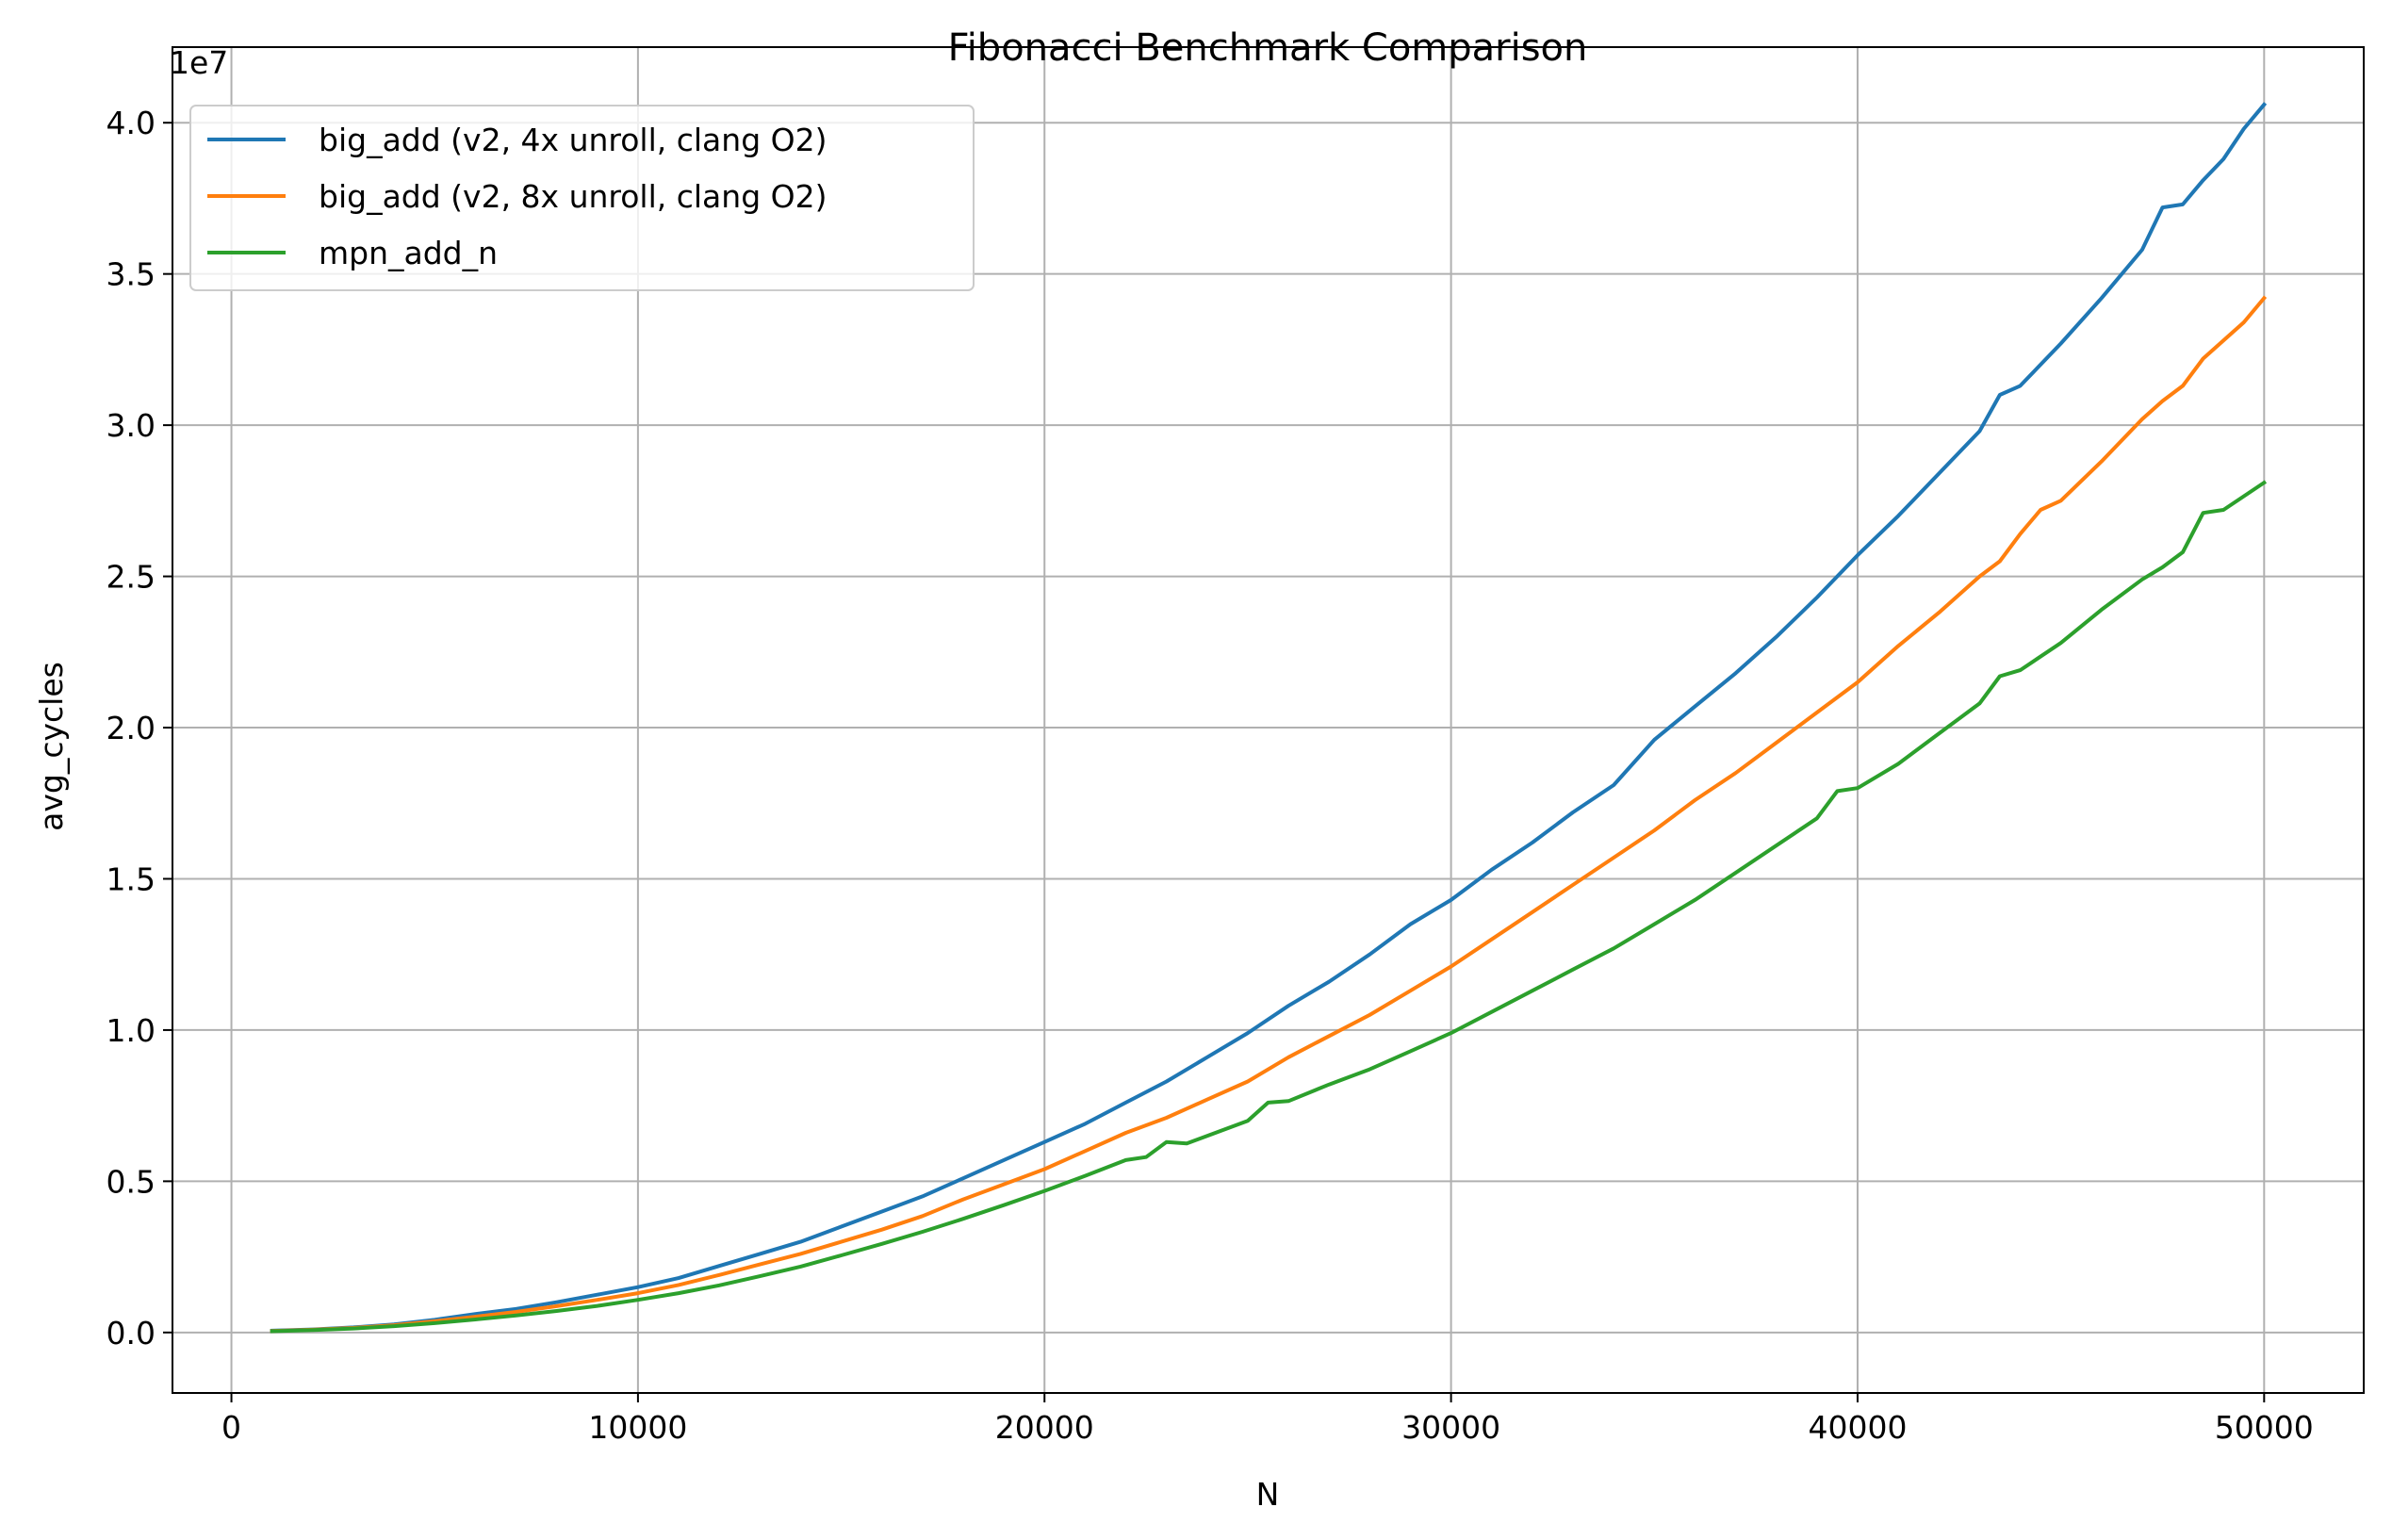 This screenshot has height=1540, width=2392. I want to click on chart-title: Fibonacci Benchmark Comparison, so click(1268, 48).